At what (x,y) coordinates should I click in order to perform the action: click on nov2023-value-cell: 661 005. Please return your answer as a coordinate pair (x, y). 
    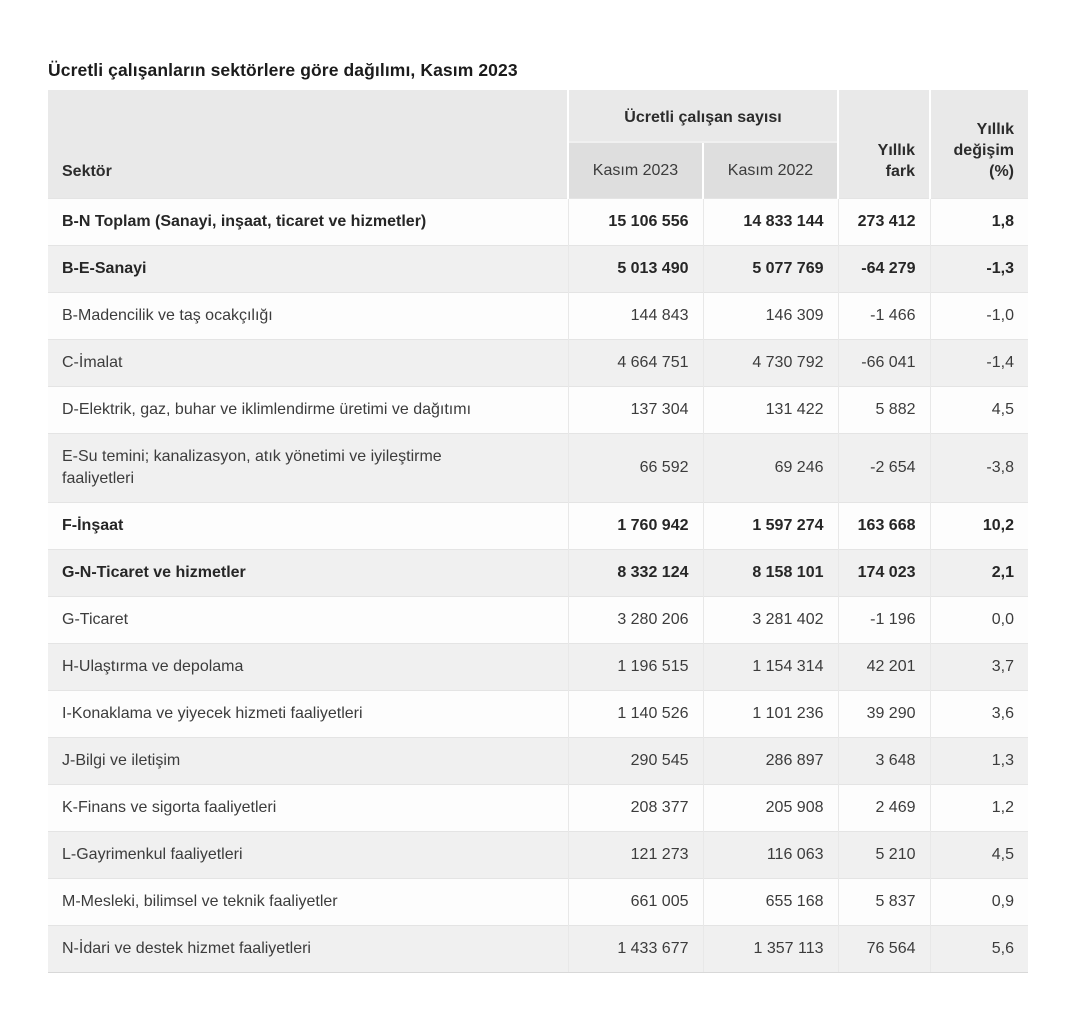
    Looking at the image, I should click on (635, 901).